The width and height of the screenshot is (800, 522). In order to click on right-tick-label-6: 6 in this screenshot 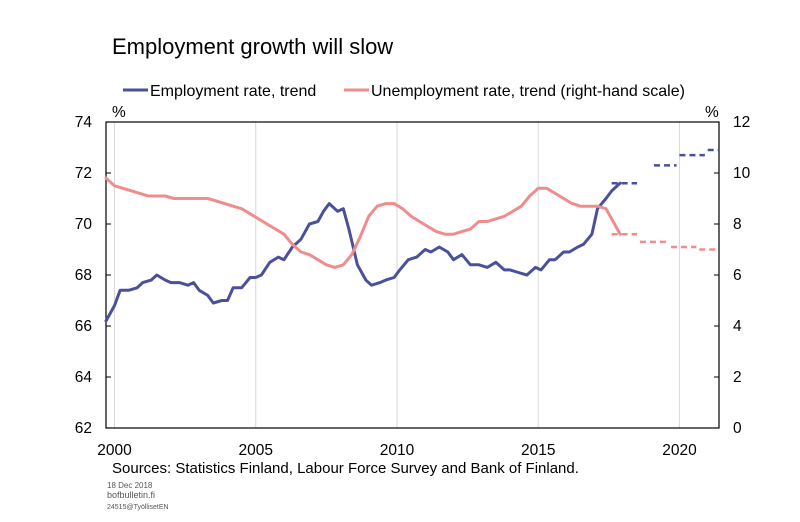, I will do `click(737, 275)`.